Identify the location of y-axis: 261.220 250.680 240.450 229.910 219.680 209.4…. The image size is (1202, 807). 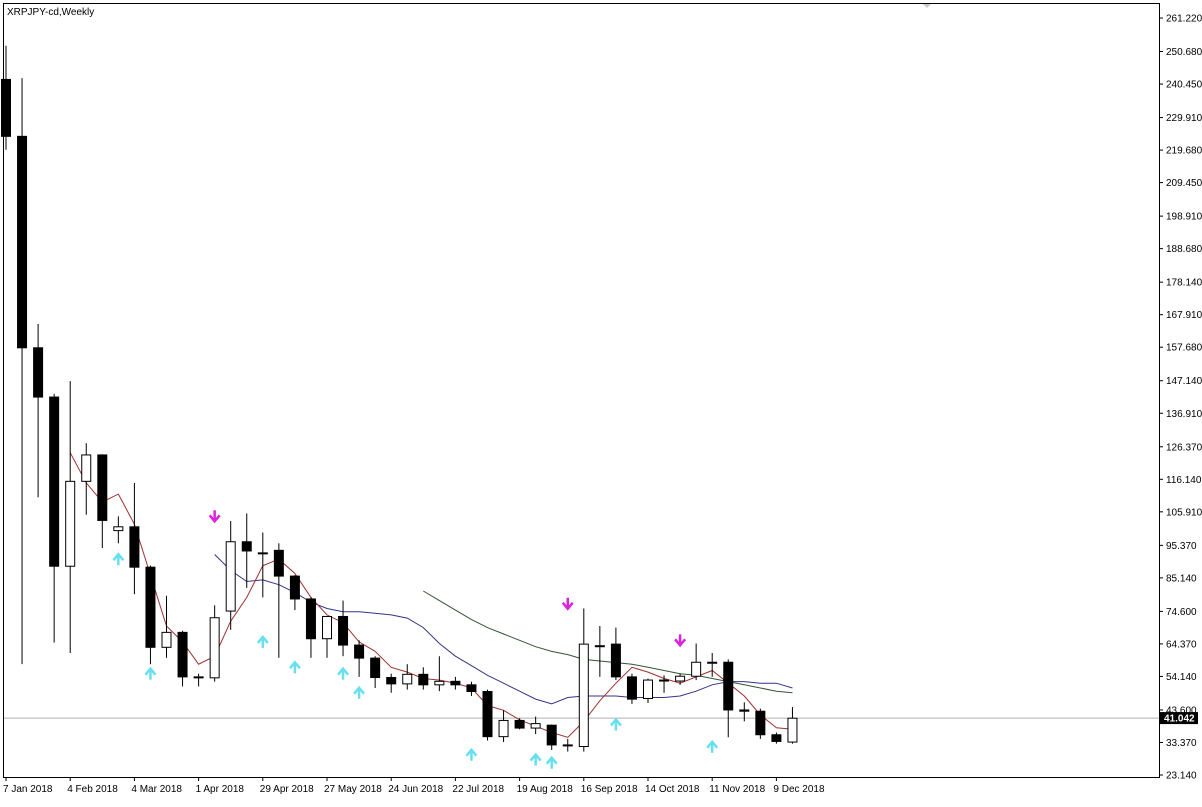
(1180, 398).